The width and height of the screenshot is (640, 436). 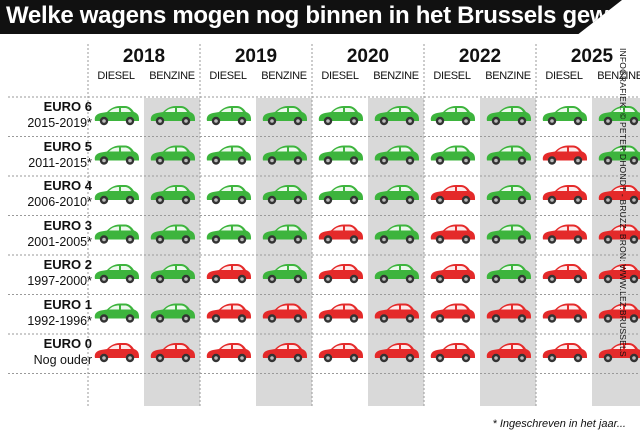 I want to click on euro-norm-label: EURO 4, so click(x=67, y=185).